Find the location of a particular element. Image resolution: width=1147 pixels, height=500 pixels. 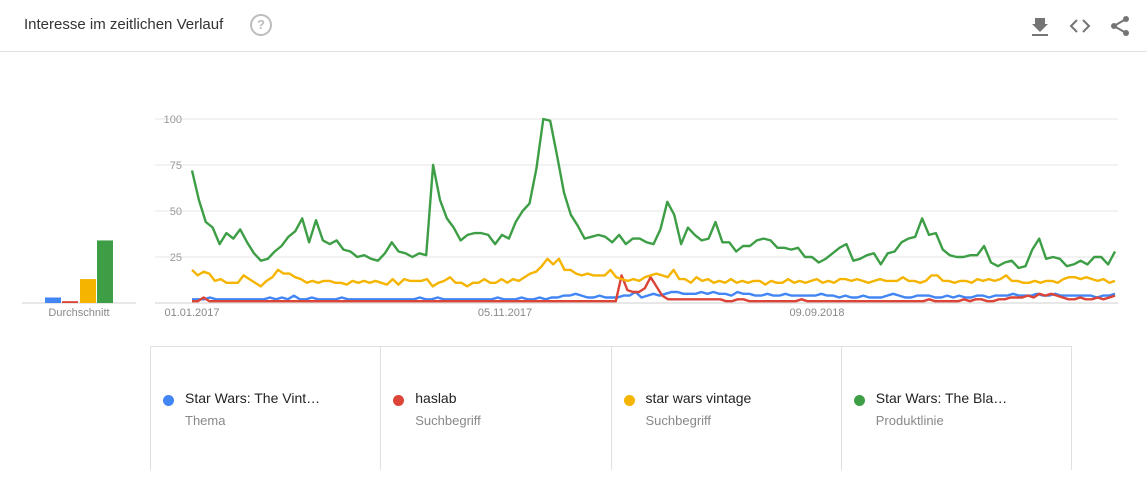

y-tick-label: 25 is located at coordinates (176, 258).